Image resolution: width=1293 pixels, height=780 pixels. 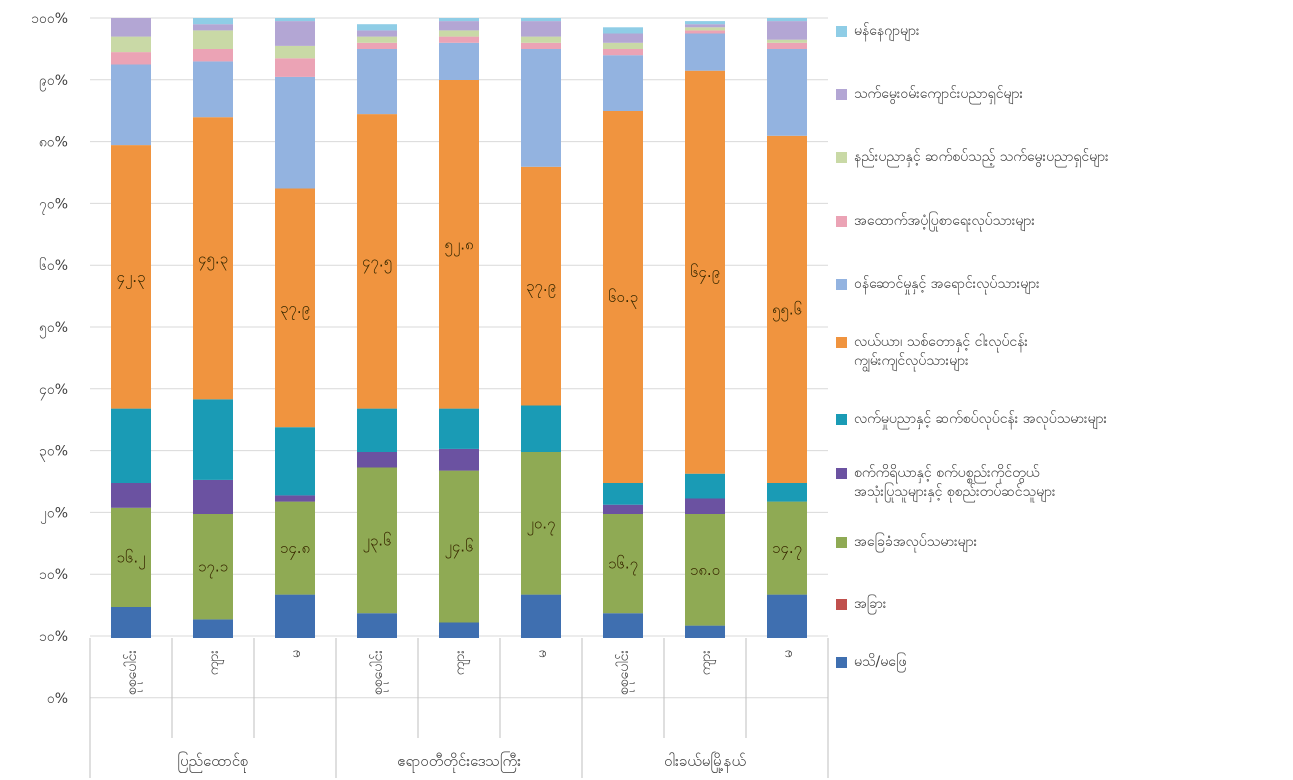 What do you see at coordinates (49, 19) in the screenshot?
I see `y-tick-label: ၁၀၀%` at bounding box center [49, 19].